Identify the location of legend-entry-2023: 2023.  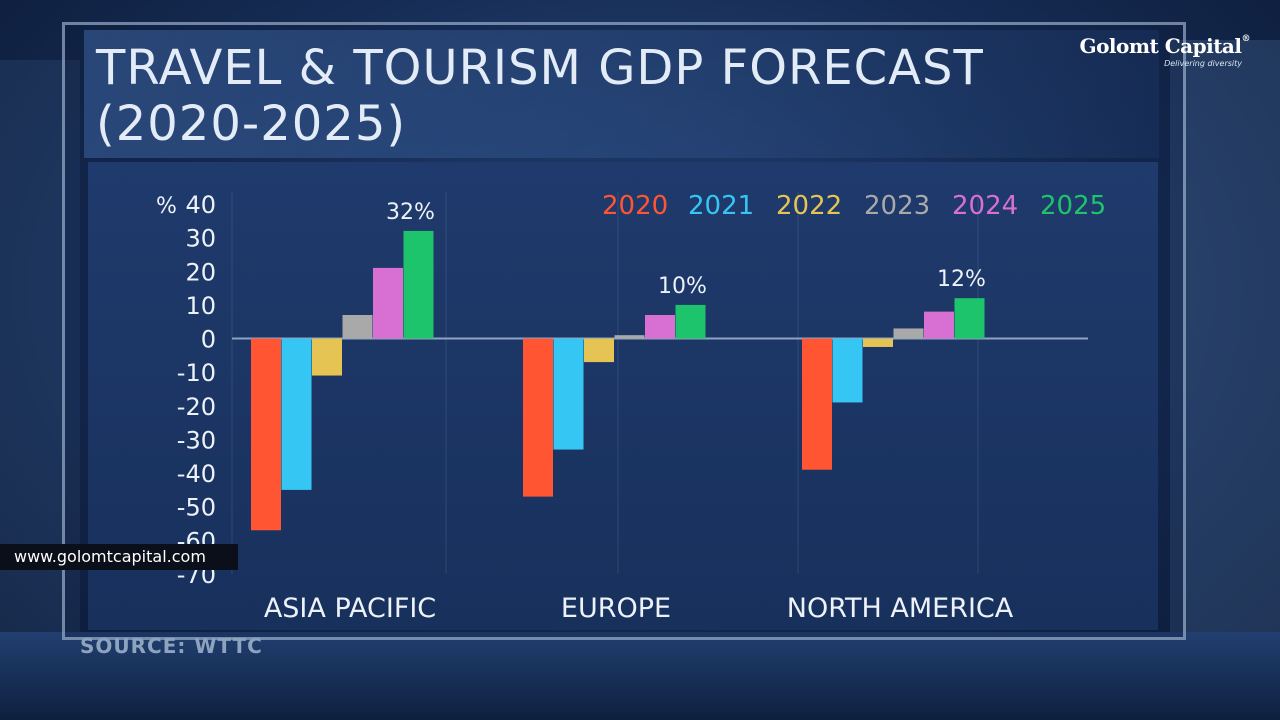
(897, 206).